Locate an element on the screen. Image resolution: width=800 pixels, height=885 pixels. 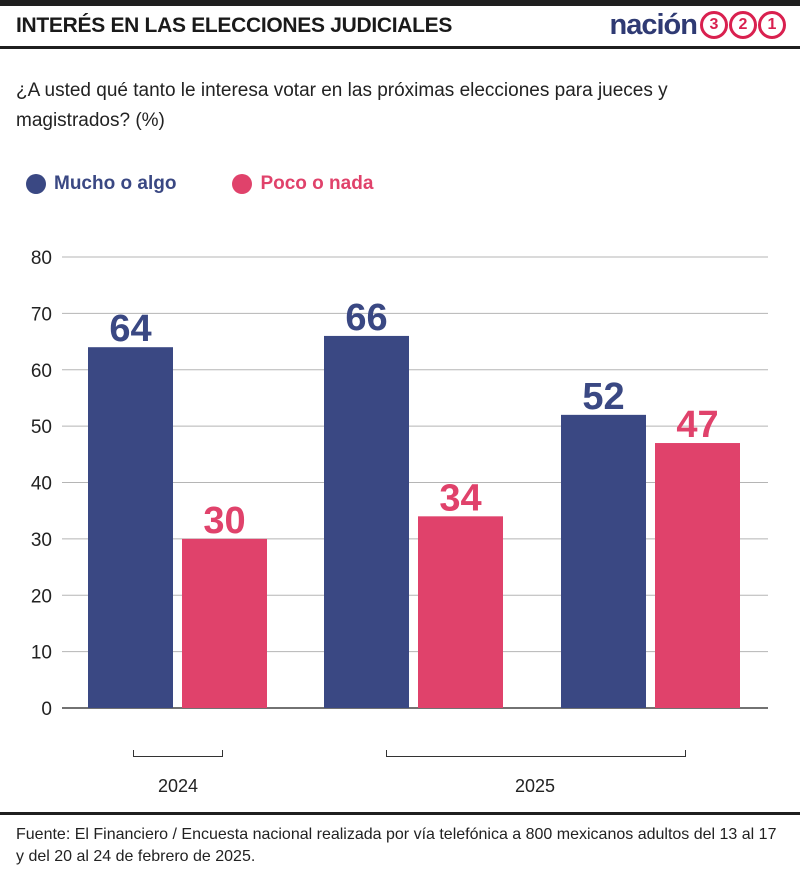
y-tick-label-50: 50 is located at coordinates (41, 427).